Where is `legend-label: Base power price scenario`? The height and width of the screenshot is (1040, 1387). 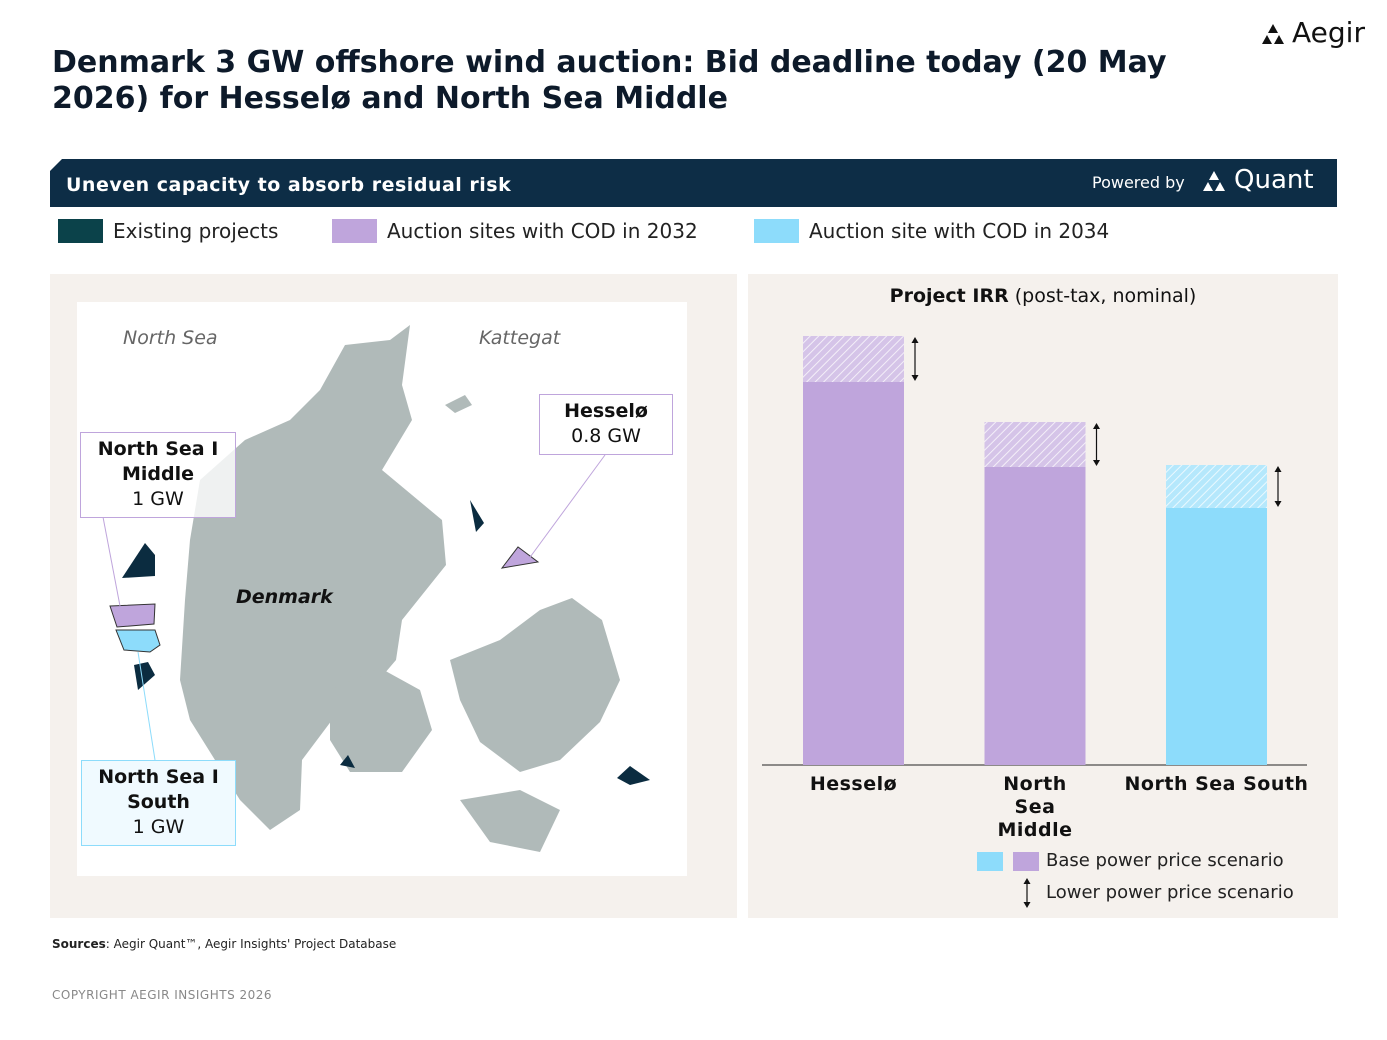
legend-label: Base power price scenario is located at coordinates (1165, 860).